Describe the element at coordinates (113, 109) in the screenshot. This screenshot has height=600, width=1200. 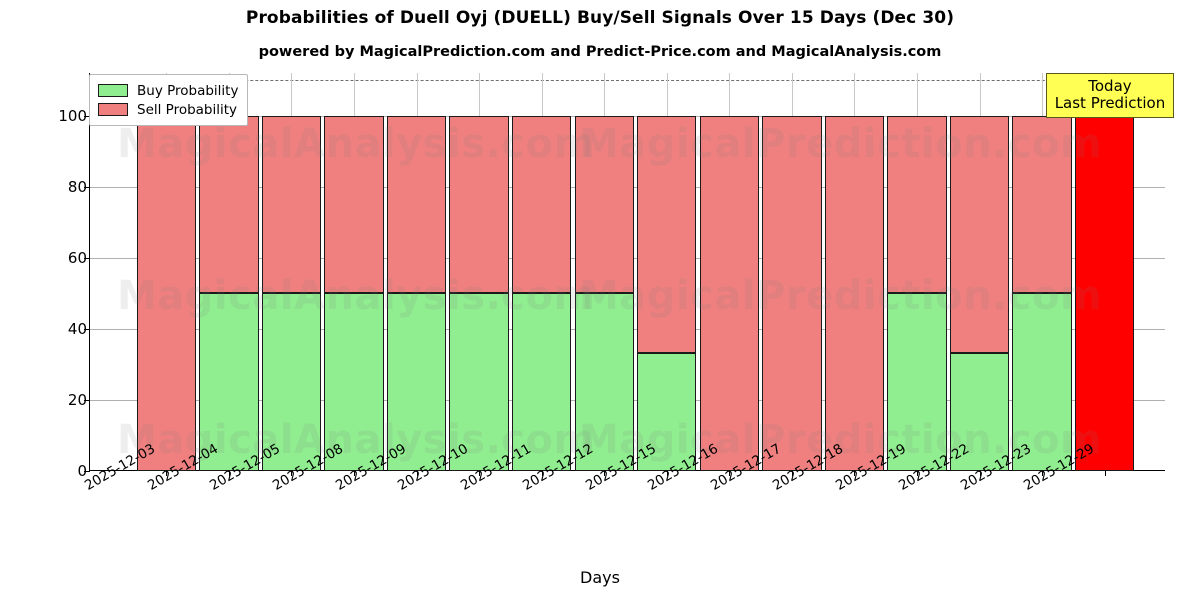
I see `legend-swatch-sell` at that location.